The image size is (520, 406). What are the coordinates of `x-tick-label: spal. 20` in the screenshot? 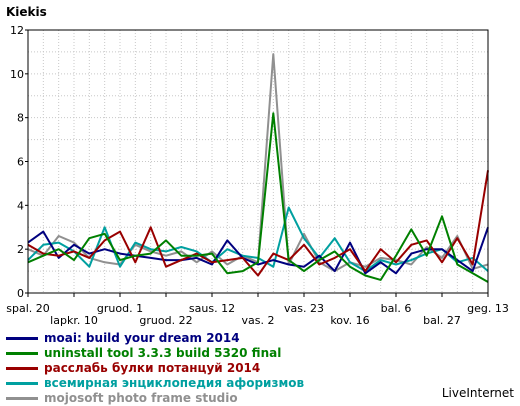 It's located at (28, 308).